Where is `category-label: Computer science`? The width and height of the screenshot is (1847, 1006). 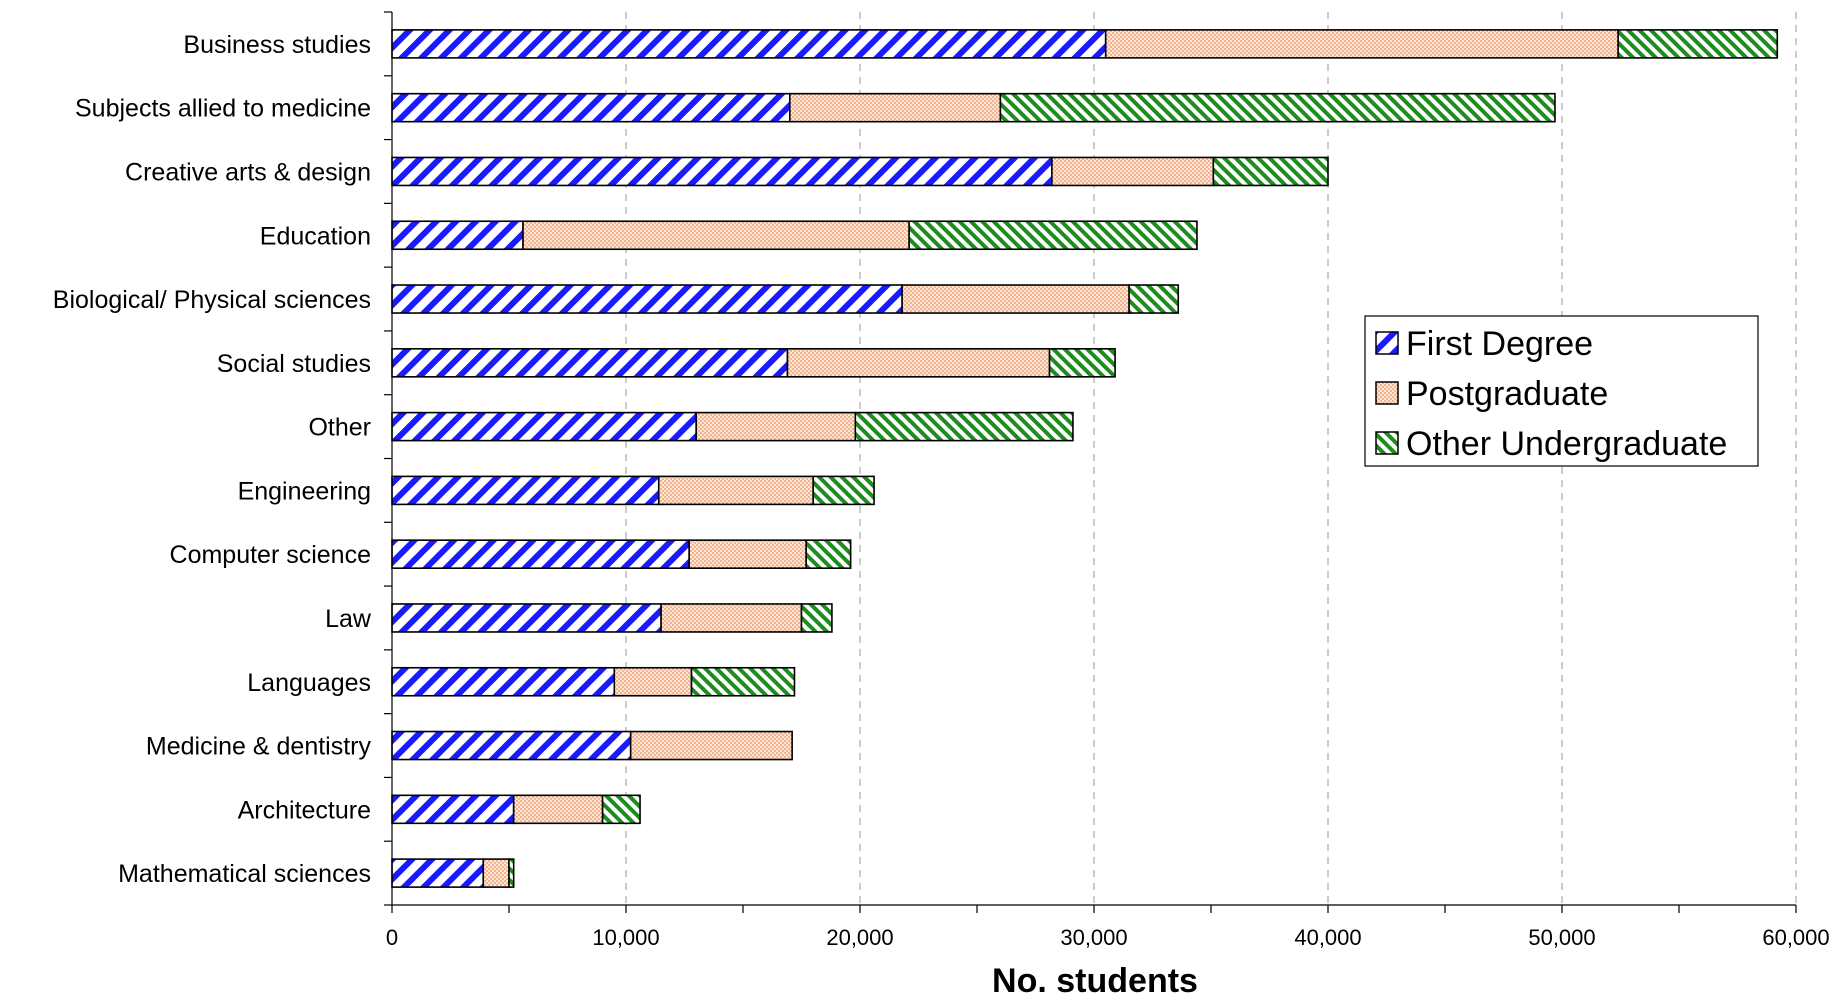
category-label: Computer science is located at coordinates (270, 555).